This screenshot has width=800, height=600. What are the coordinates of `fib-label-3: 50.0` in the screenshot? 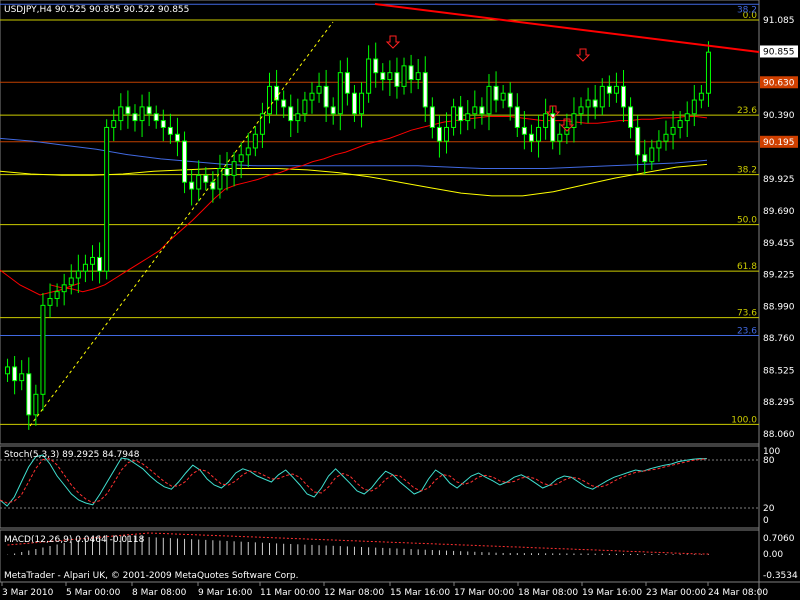 It's located at (747, 221).